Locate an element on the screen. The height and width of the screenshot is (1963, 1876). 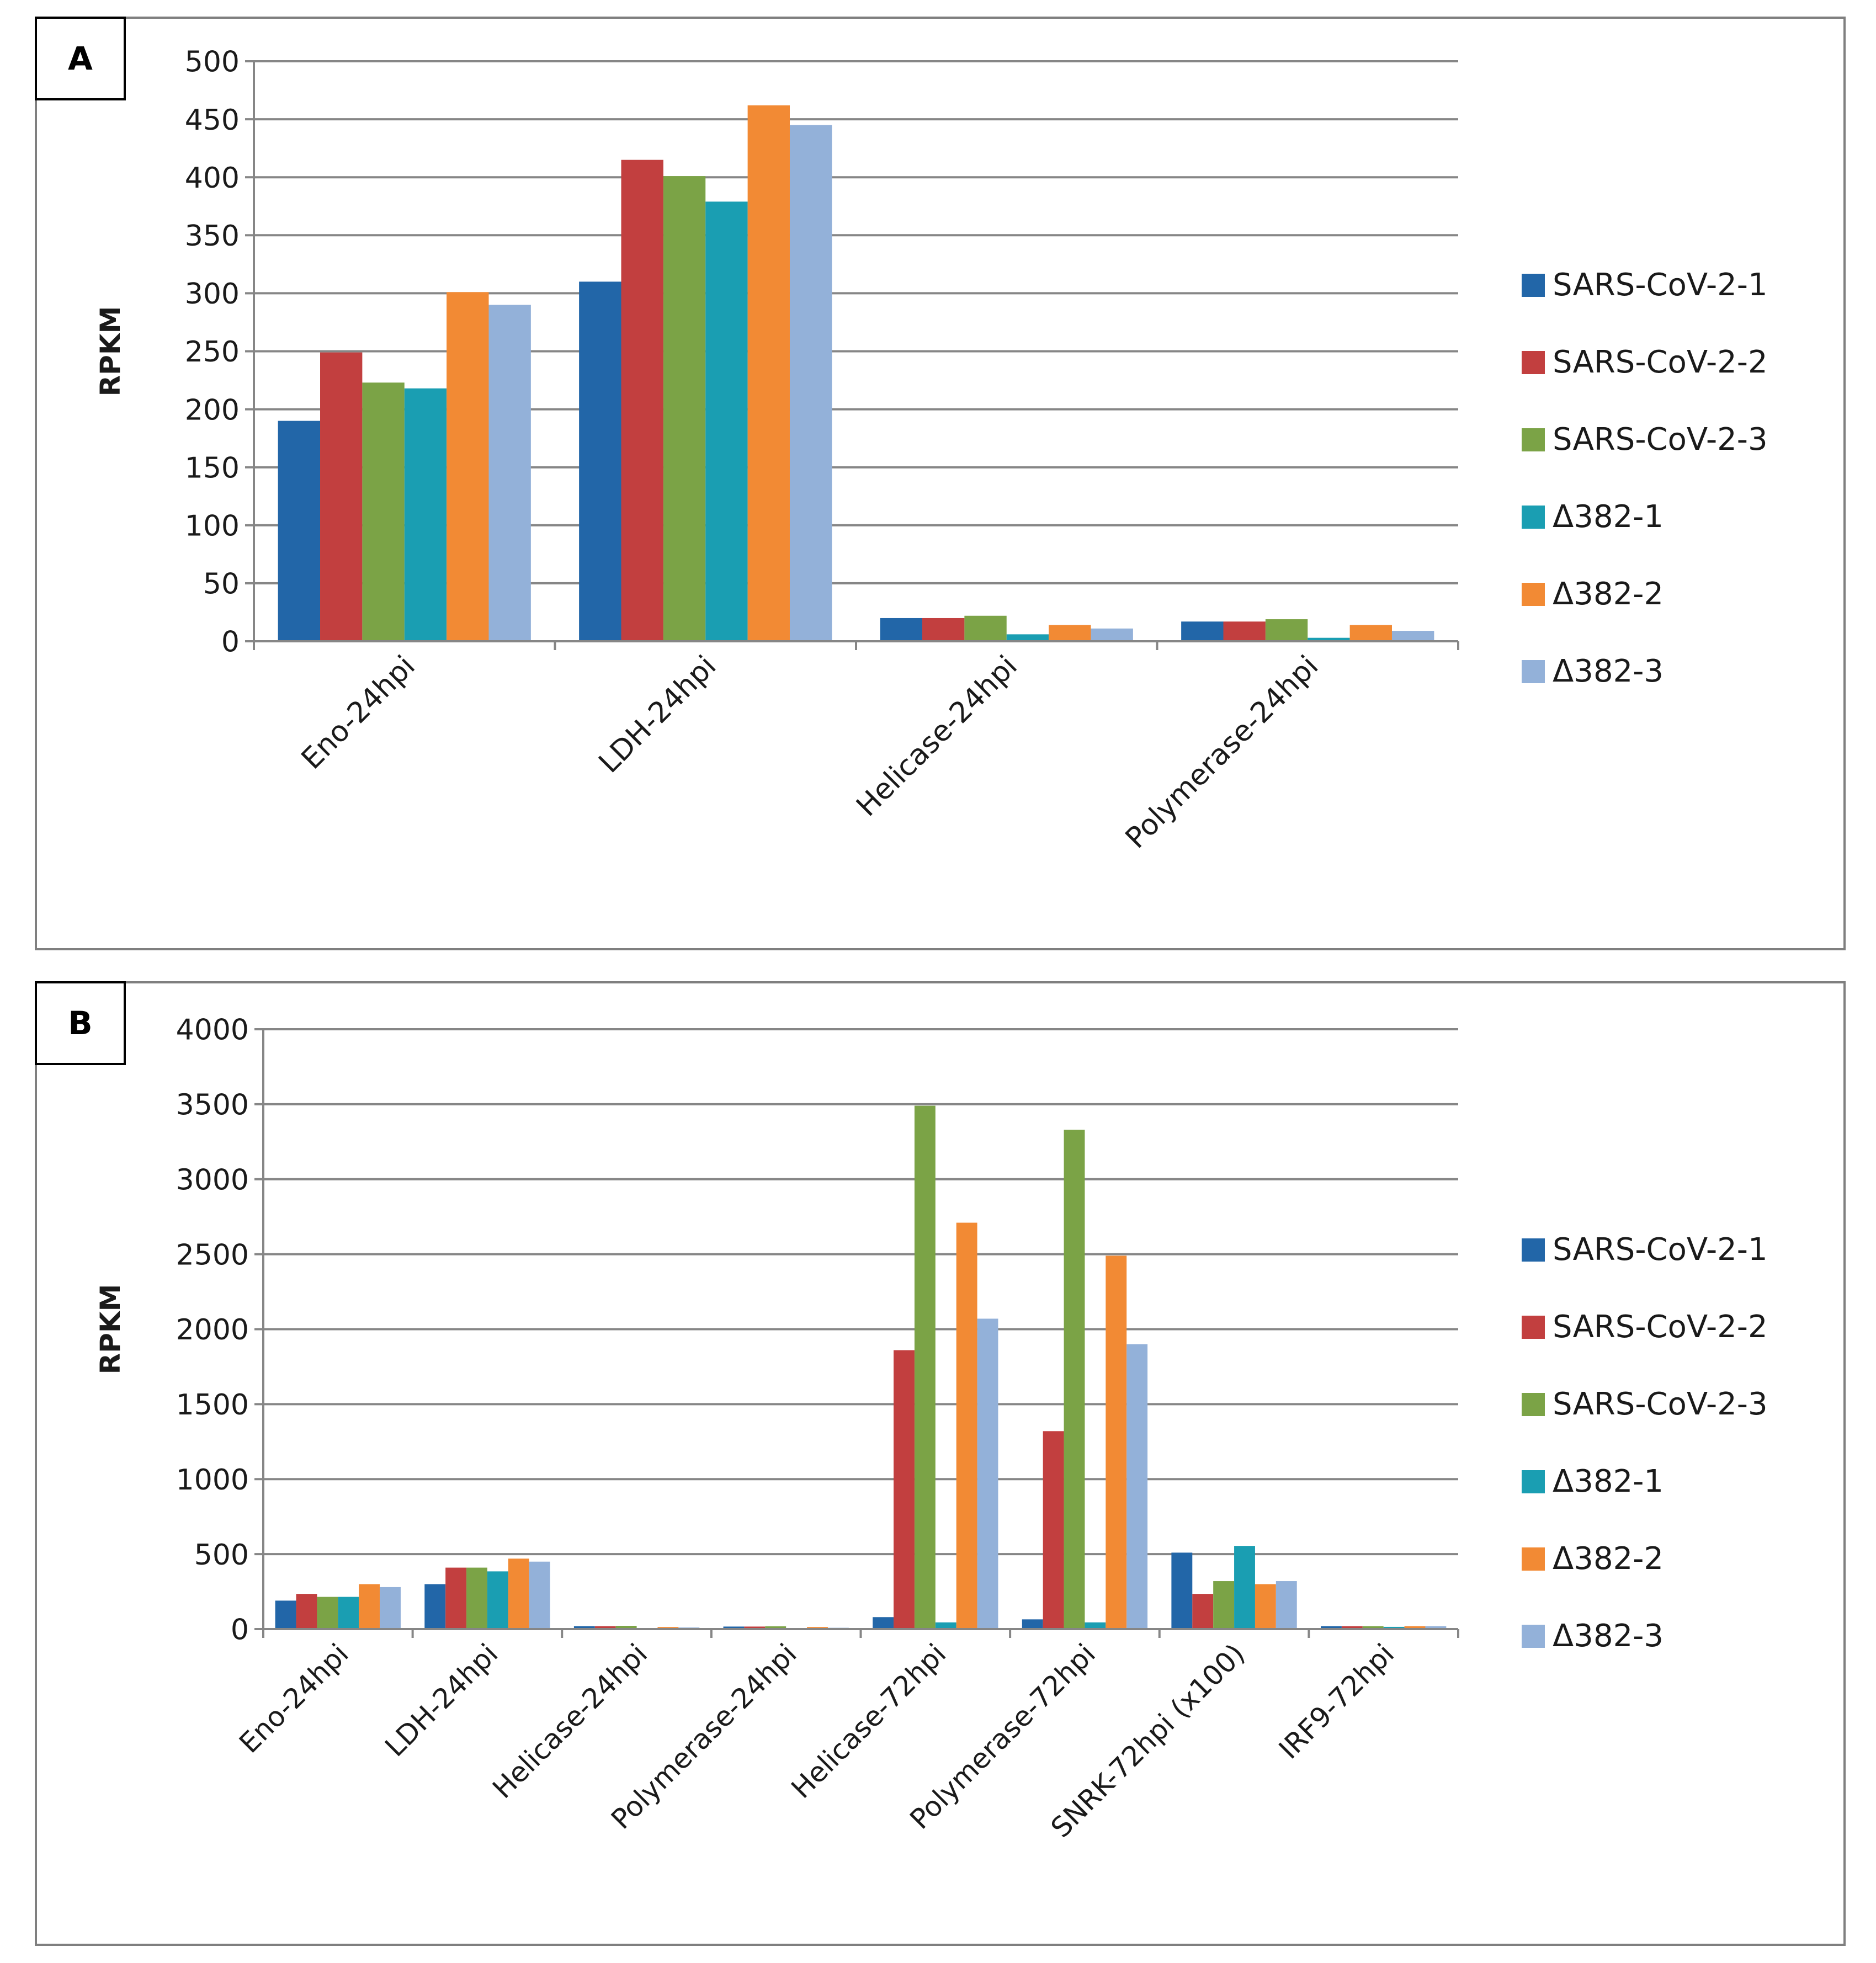
x-tick-label: IRF9-72hpi is located at coordinates (1336, 1701).